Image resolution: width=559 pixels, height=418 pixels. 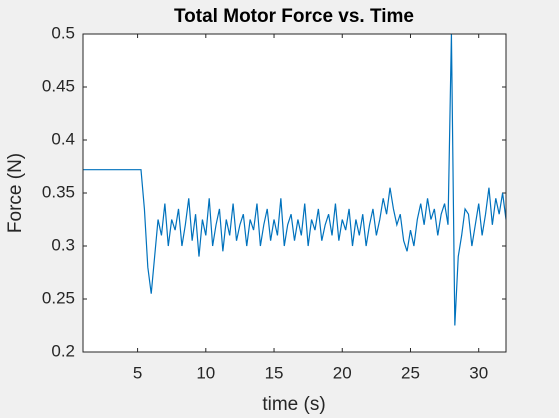 I want to click on y-tick-label: 0.35, so click(x=58, y=191).